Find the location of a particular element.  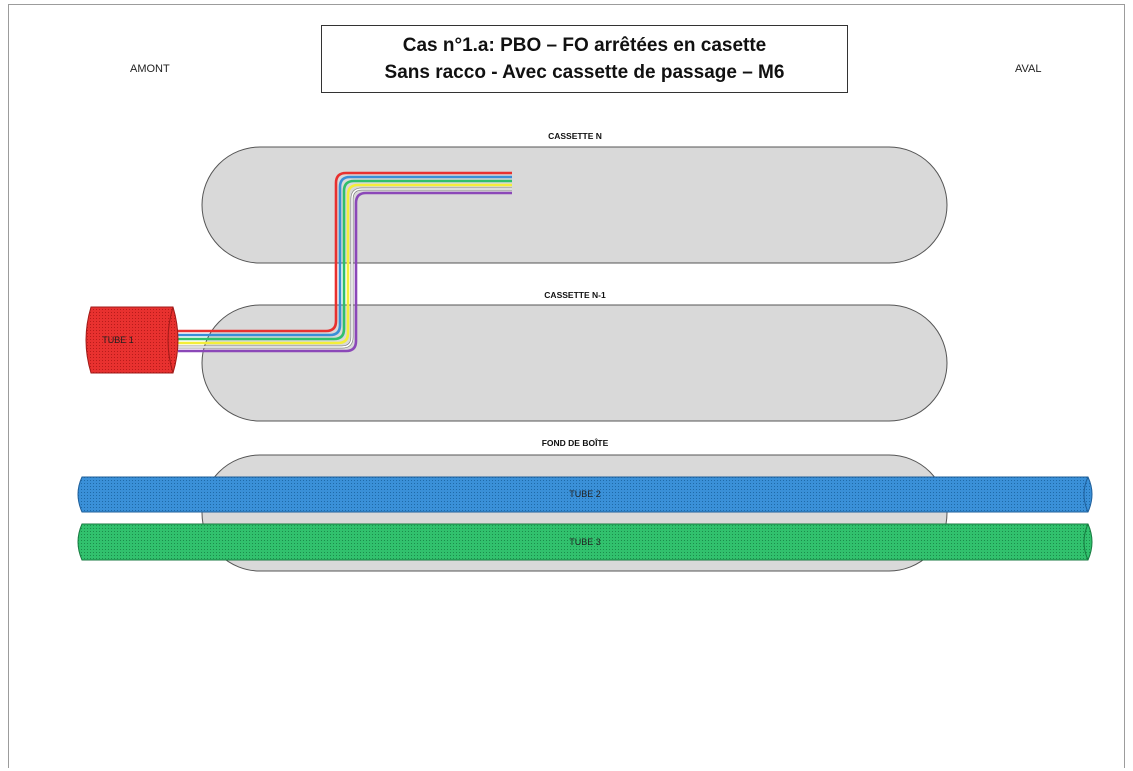

fiber-bundle is located at coordinates (345, 262).